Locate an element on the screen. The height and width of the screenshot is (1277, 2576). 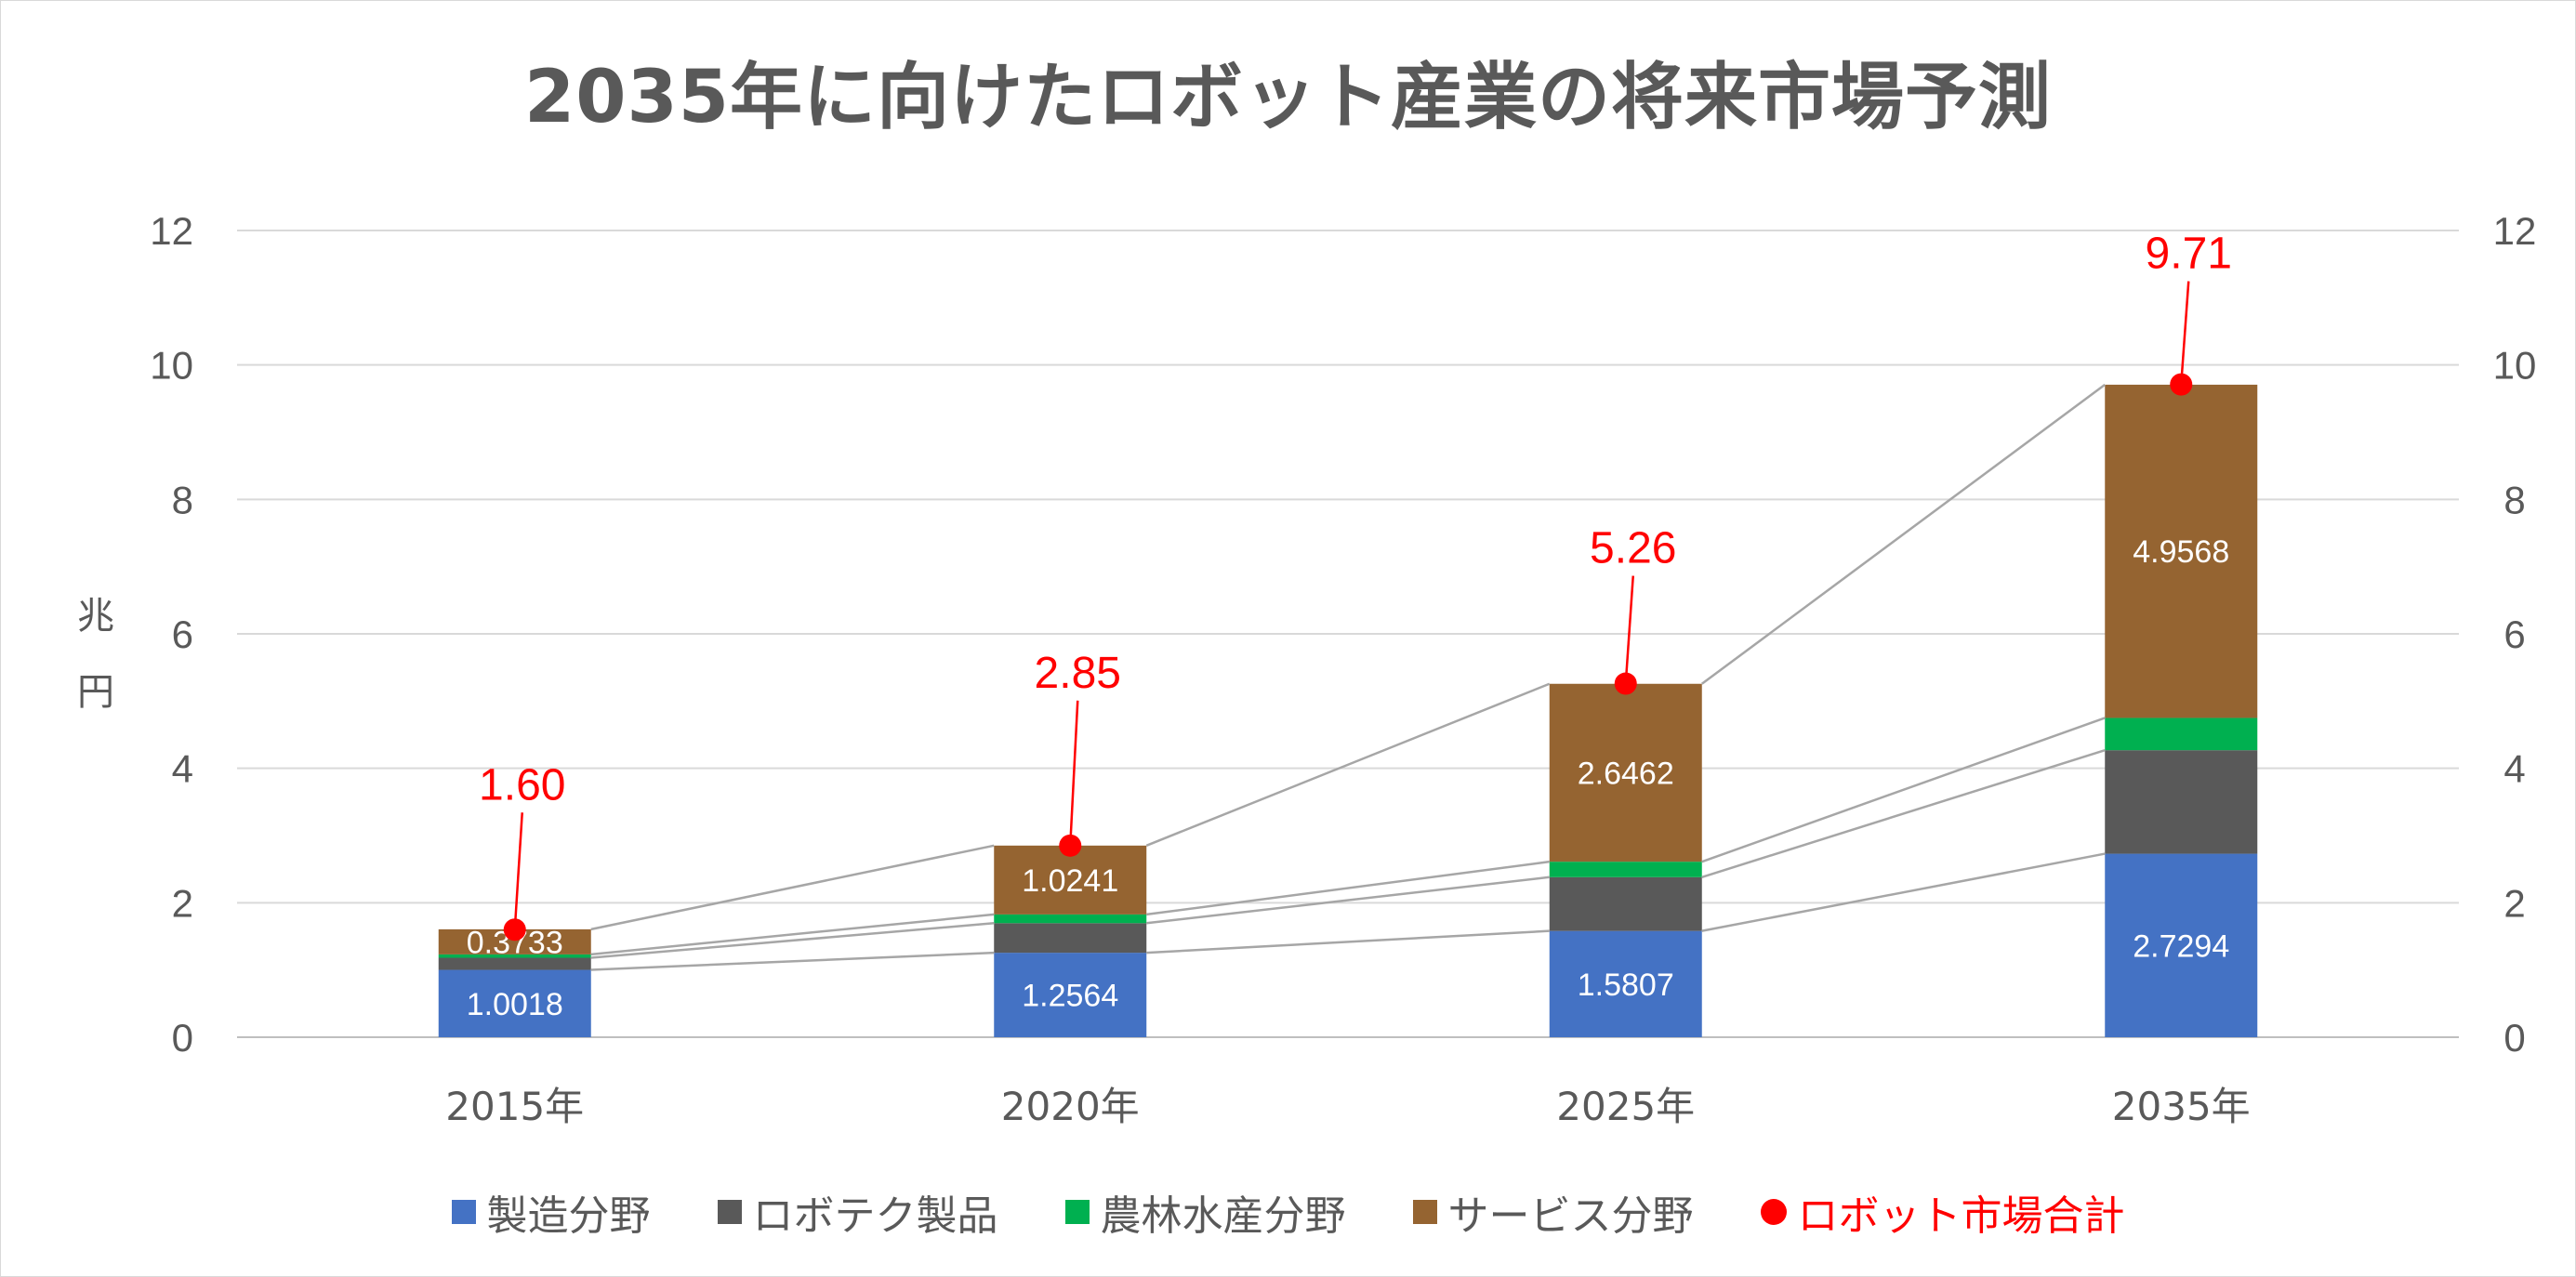
total-value-label: 9.71 is located at coordinates (2189, 255).